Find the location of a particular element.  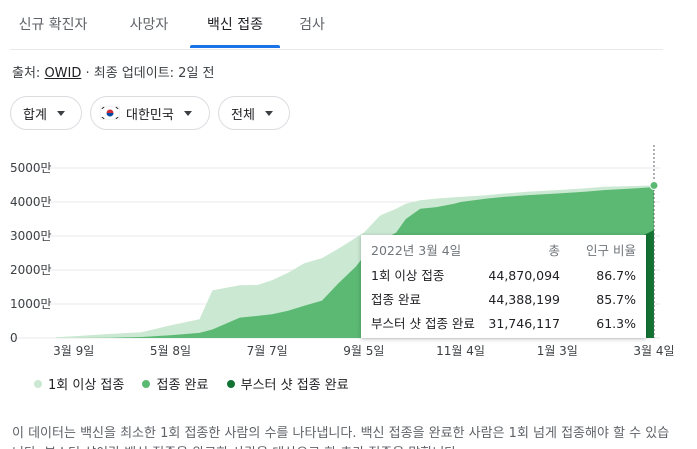

tabs-divider is located at coordinates (336, 49).